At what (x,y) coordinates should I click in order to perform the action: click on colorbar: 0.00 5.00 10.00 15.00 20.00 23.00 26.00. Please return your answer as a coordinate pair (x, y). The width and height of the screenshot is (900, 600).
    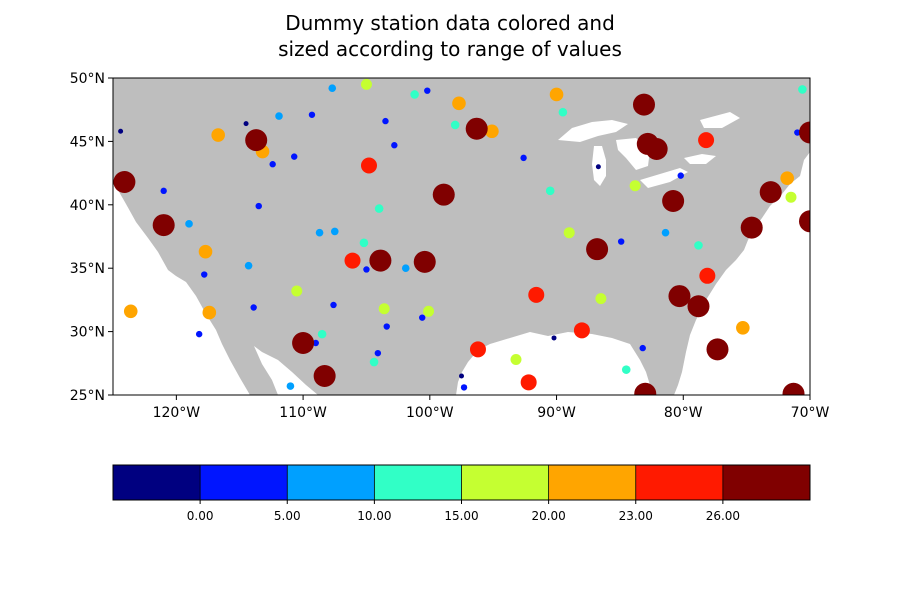
    Looking at the image, I should click on (461, 493).